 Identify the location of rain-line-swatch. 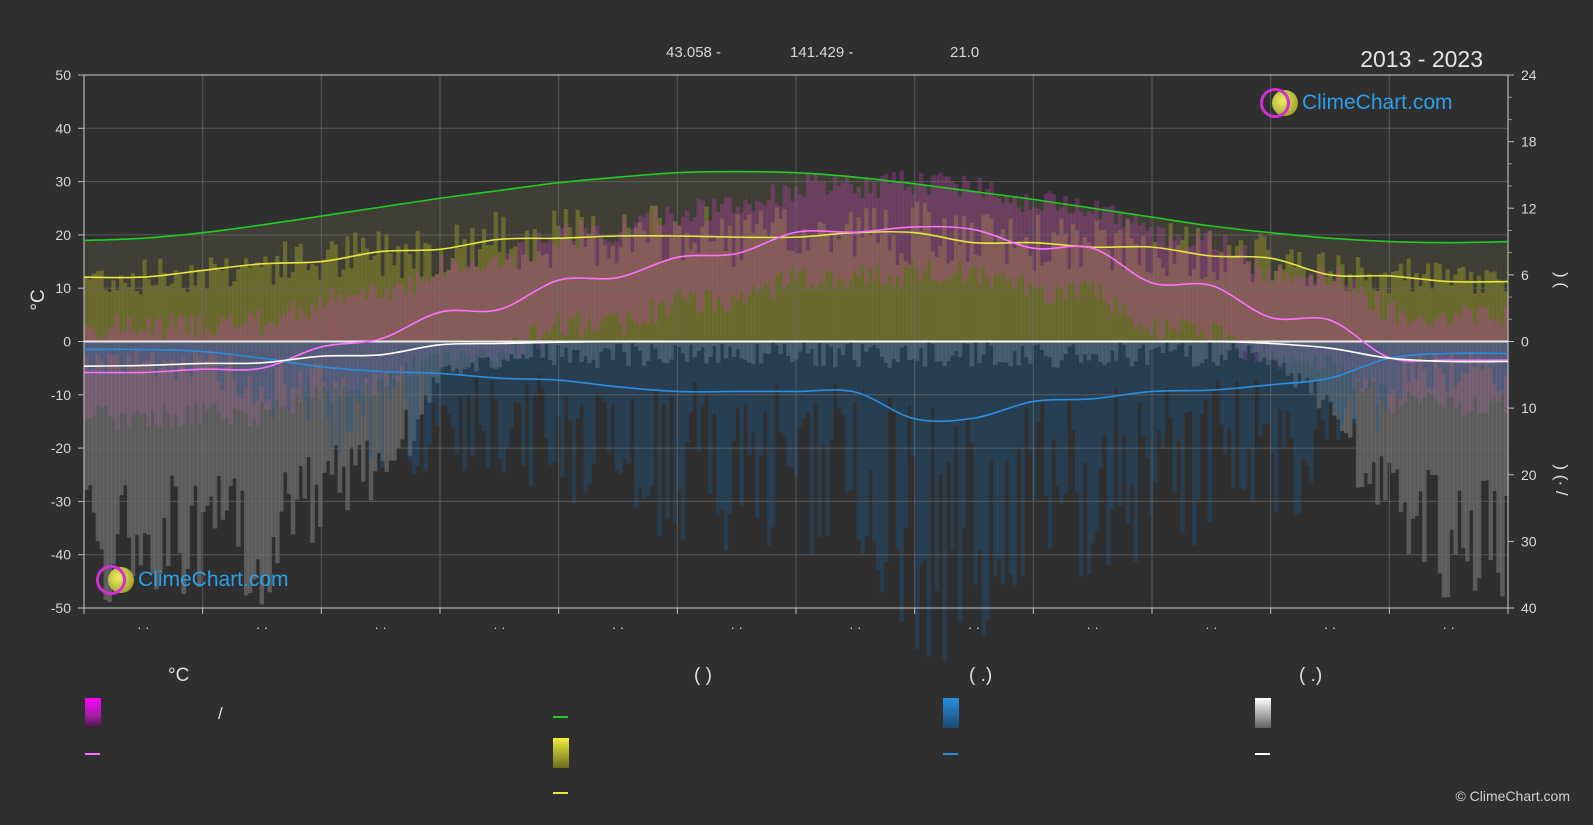
(950, 754).